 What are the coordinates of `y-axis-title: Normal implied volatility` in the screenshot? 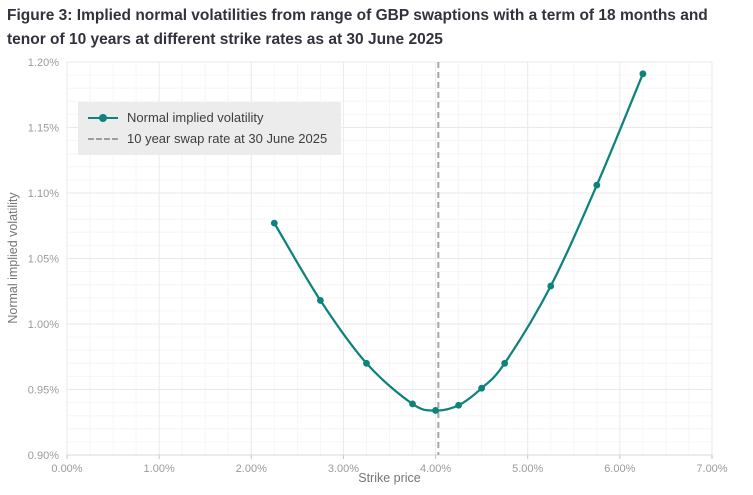 It's located at (13, 258).